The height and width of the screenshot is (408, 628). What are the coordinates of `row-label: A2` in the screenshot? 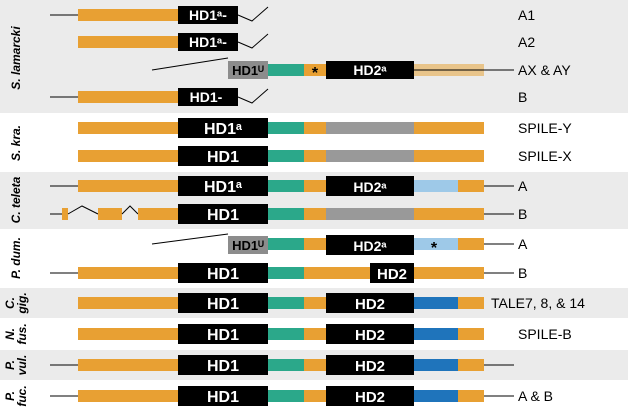 It's located at (526, 42).